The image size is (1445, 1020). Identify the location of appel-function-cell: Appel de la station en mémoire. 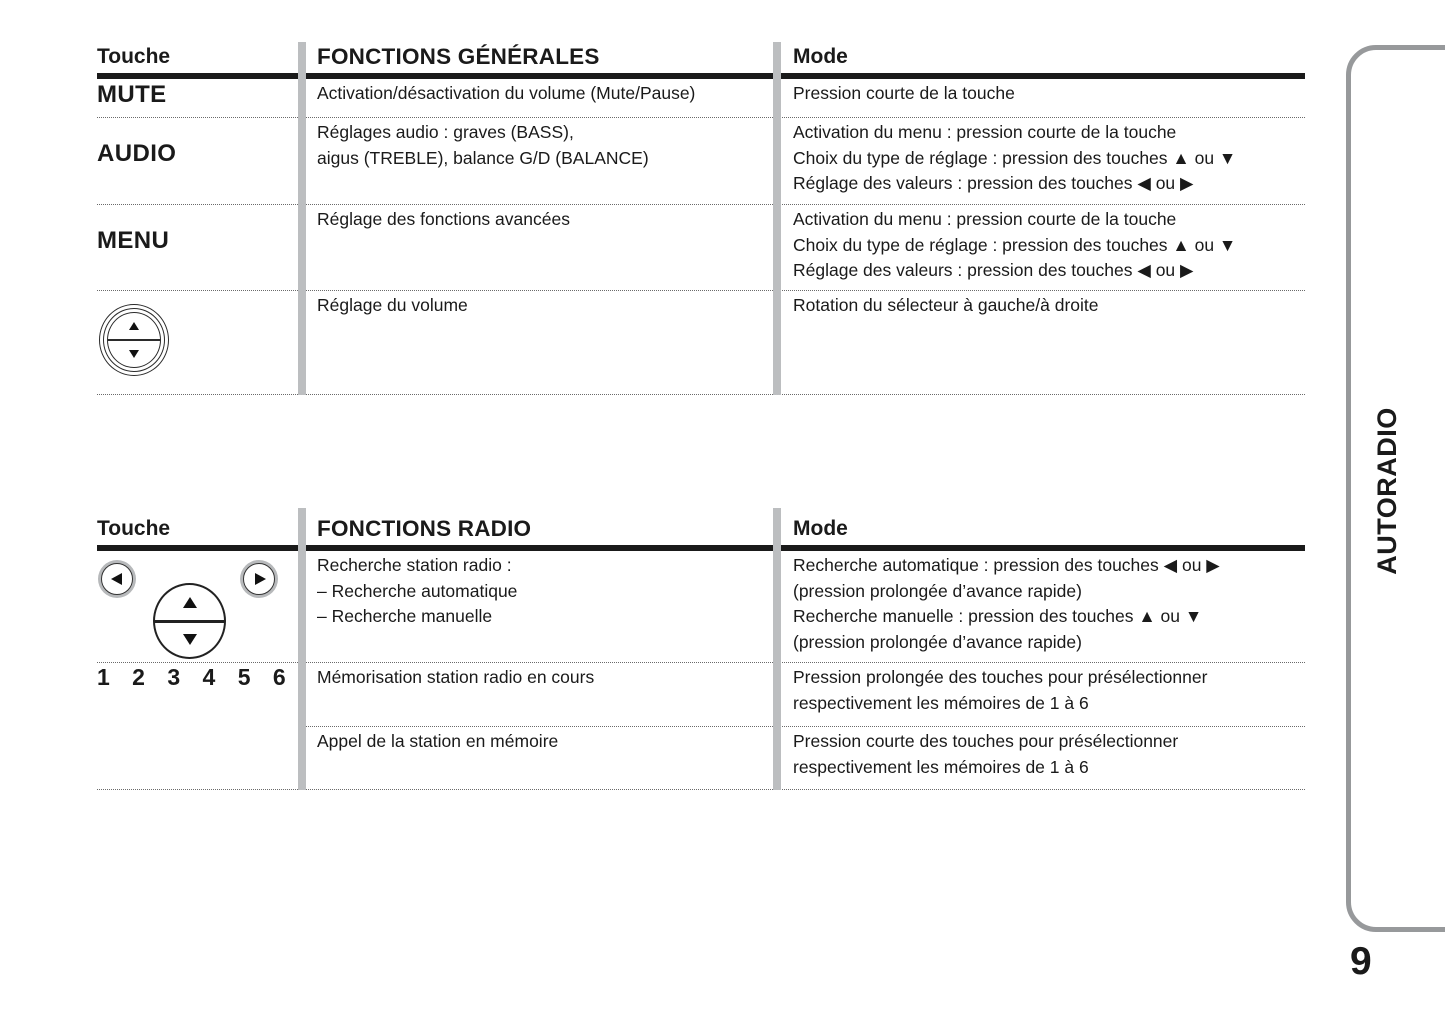
(535, 758).